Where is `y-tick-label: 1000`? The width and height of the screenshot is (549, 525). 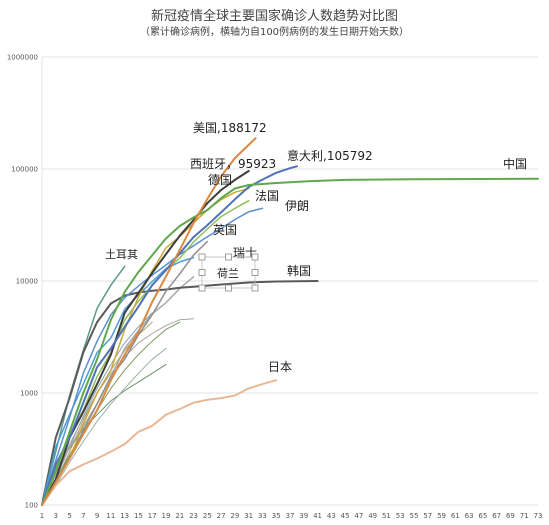 y-tick-label: 1000 is located at coordinates (29, 394).